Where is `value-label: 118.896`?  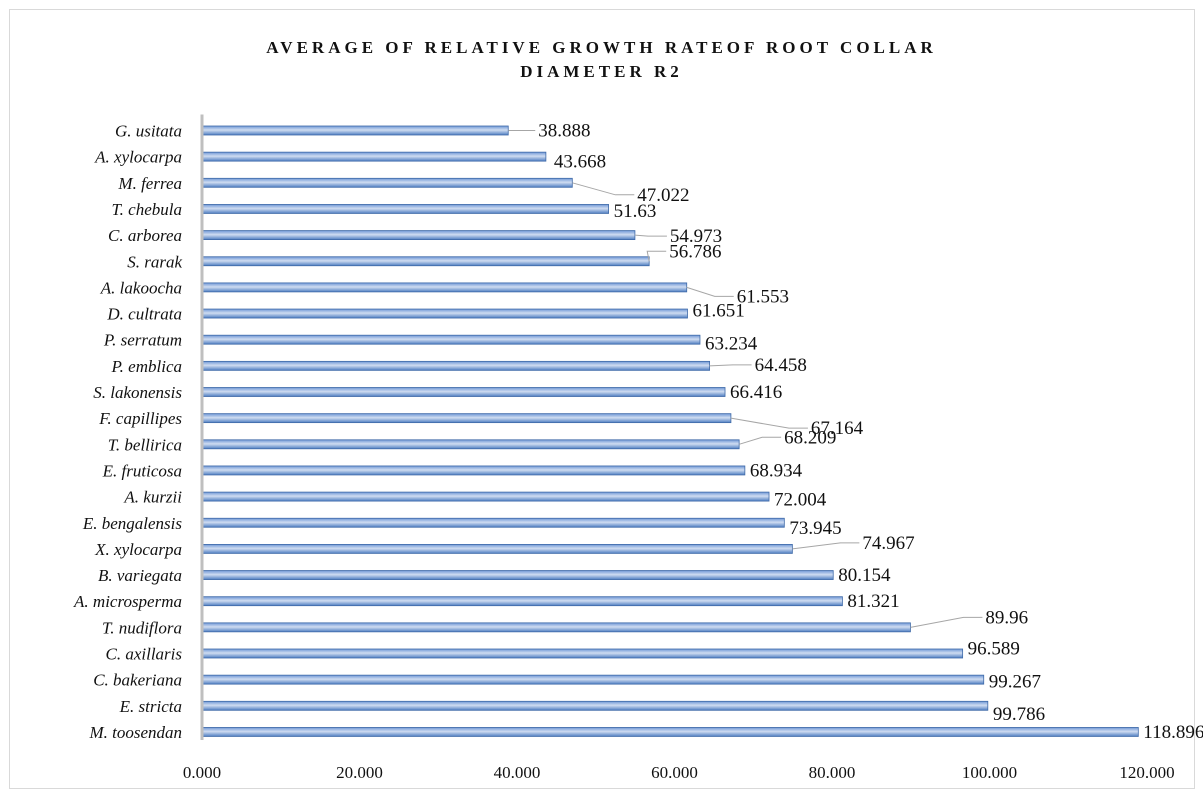 value-label: 118.896 is located at coordinates (1173, 732).